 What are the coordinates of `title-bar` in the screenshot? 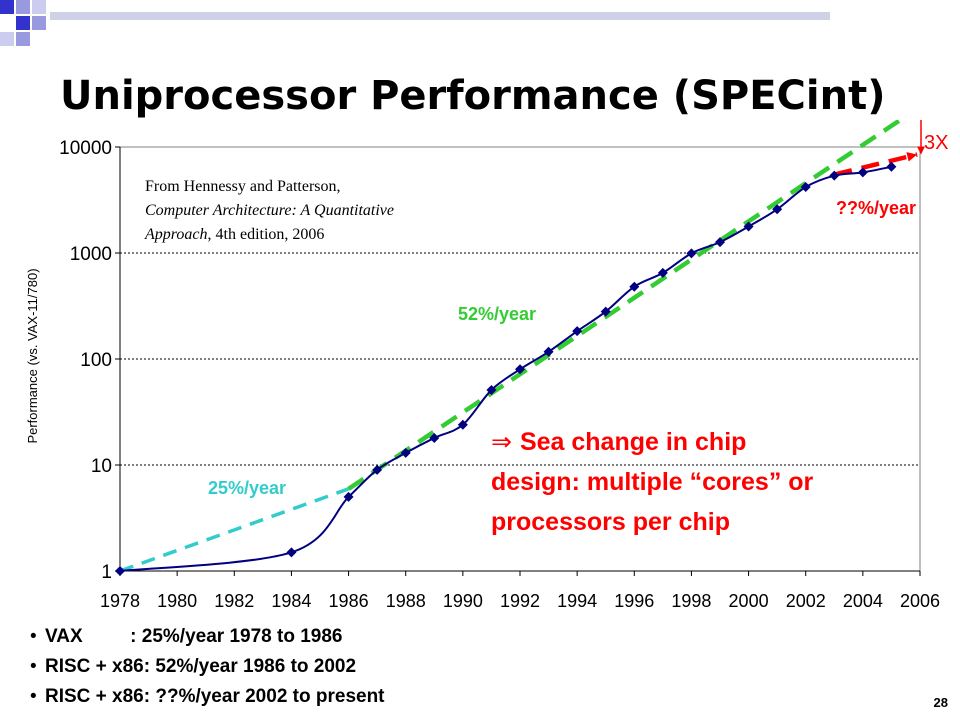 It's located at (440, 16).